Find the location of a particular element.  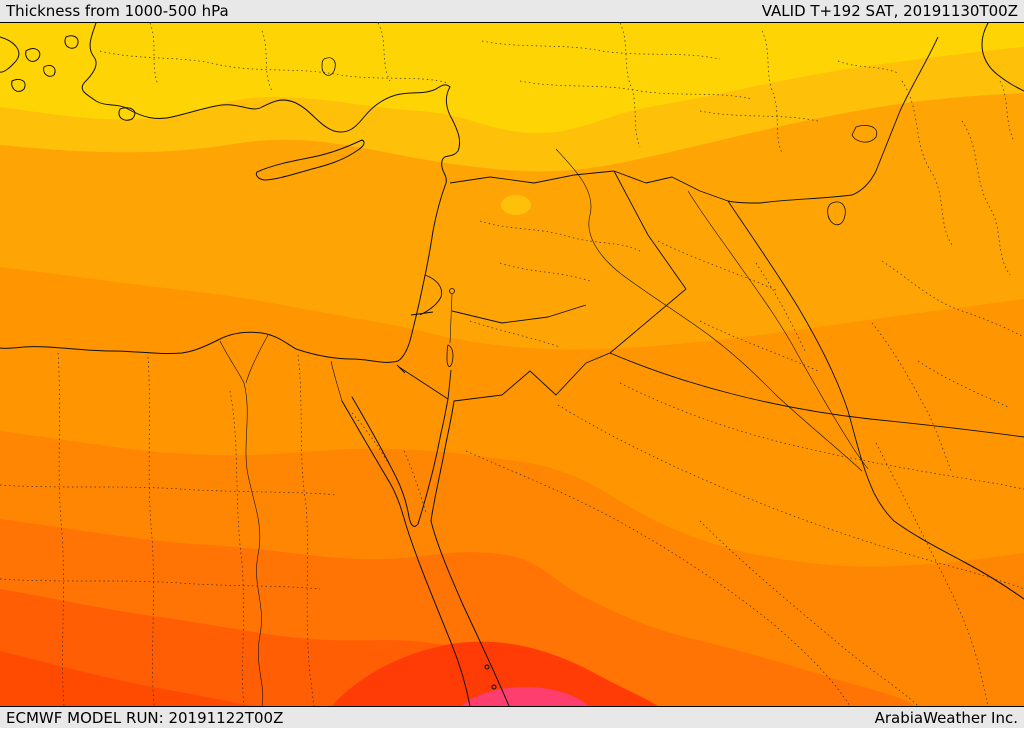

river-euphrates is located at coordinates (709, 310).